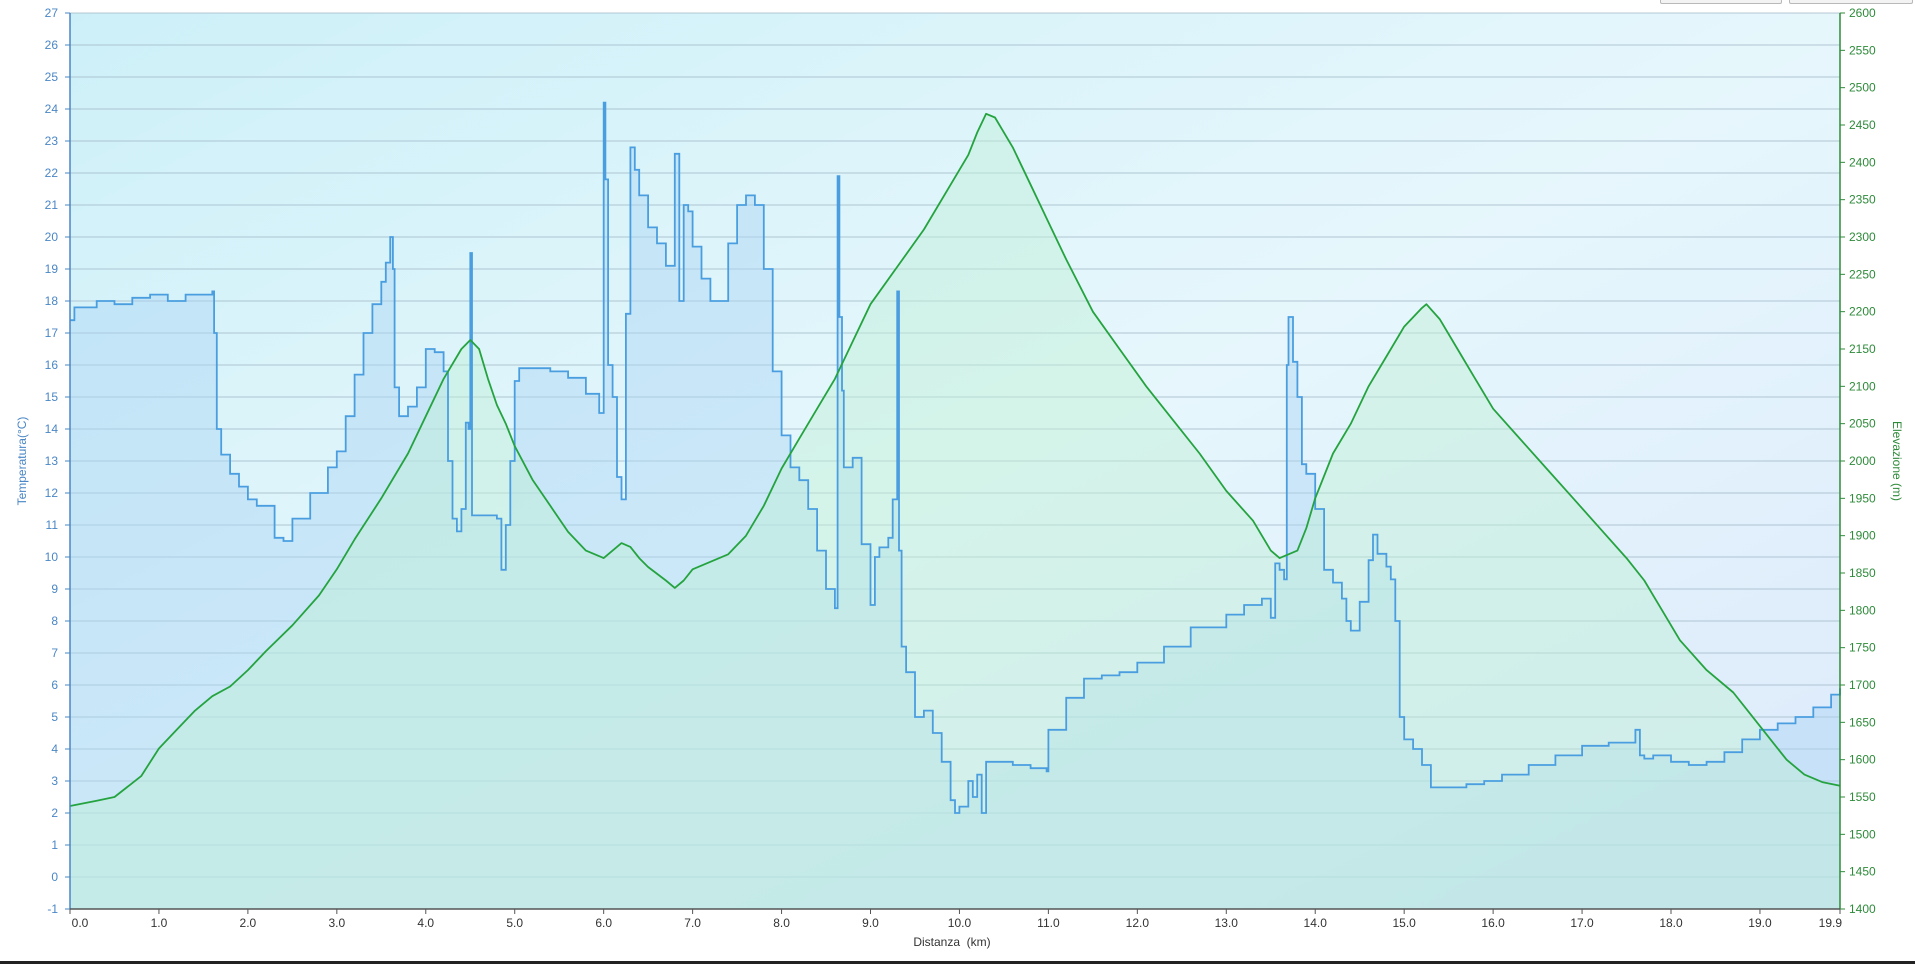 The image size is (1915, 964). I want to click on x-tick-label: 7.0, so click(692, 923).